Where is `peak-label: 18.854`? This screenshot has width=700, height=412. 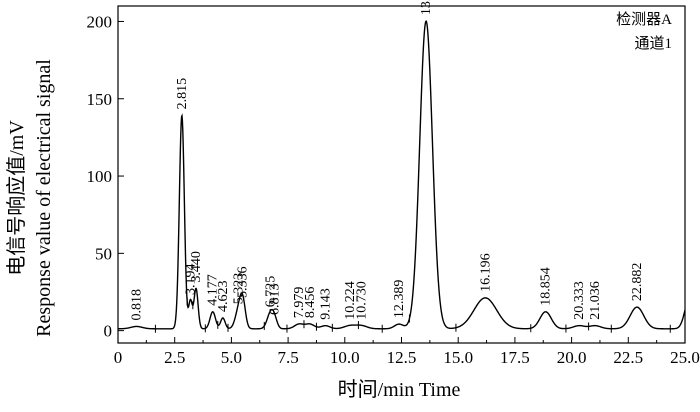 peak-label: 18.854 is located at coordinates (546, 286).